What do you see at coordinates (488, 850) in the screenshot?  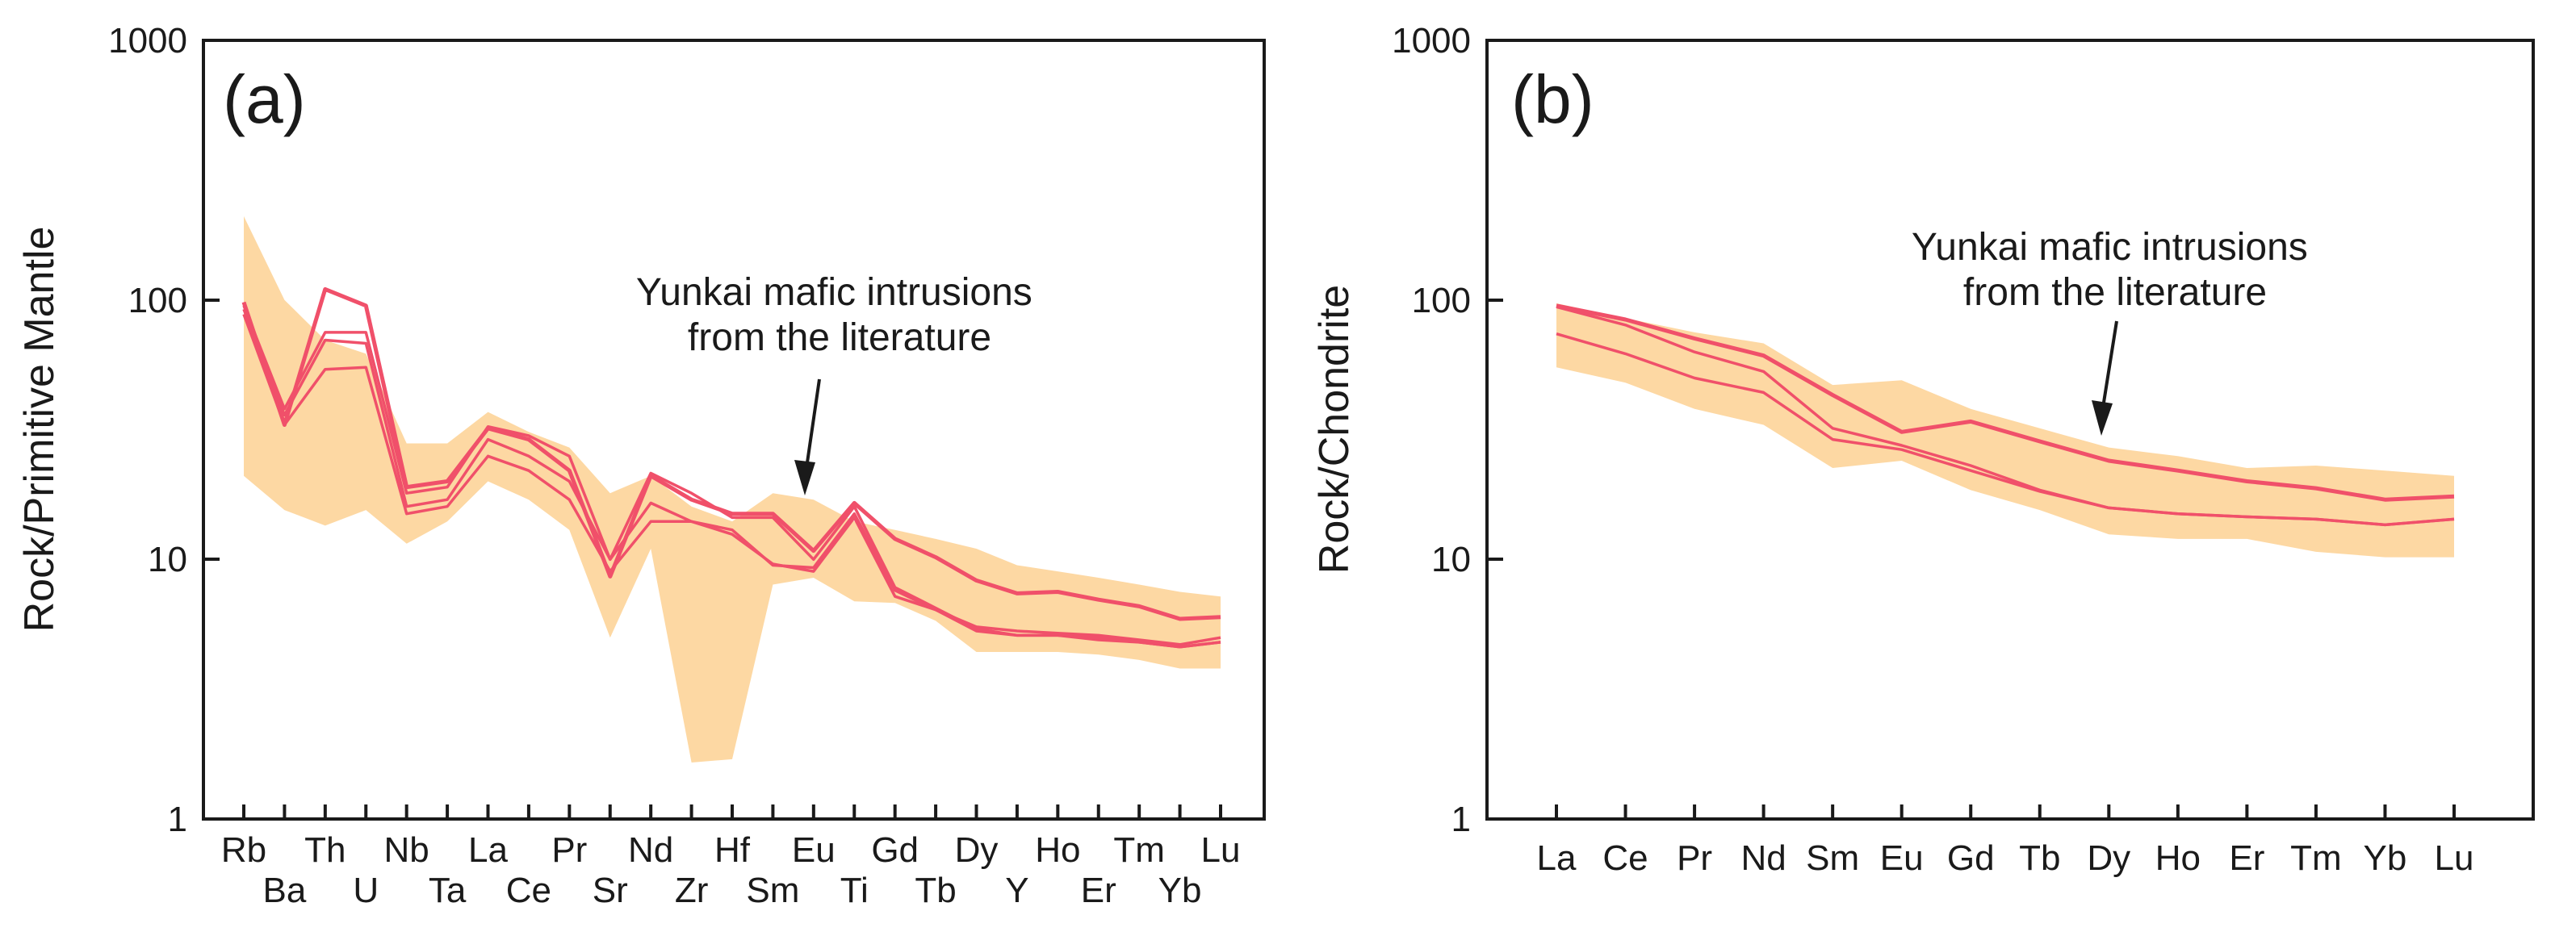 I see `x-tick-label-a-La: La` at bounding box center [488, 850].